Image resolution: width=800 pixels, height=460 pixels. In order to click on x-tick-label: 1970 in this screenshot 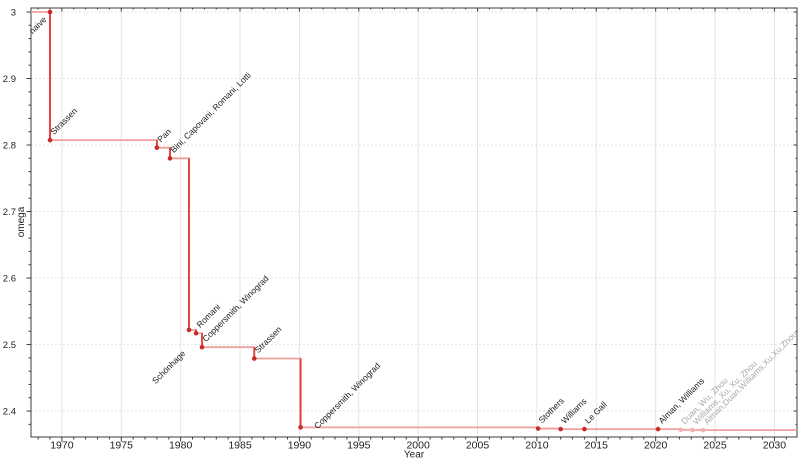, I will do `click(62, 446)`.